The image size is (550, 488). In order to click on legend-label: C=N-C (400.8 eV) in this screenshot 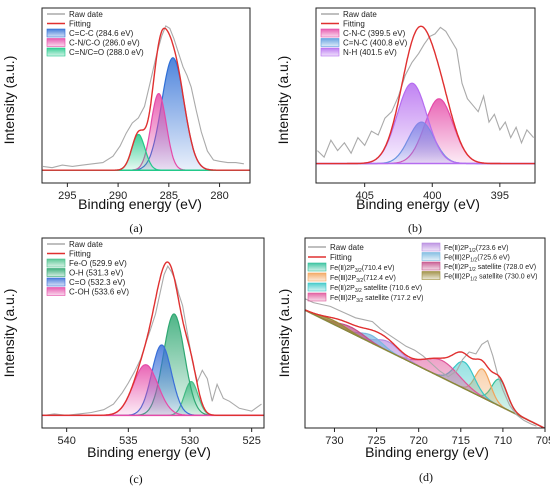, I will do `click(375, 43)`.